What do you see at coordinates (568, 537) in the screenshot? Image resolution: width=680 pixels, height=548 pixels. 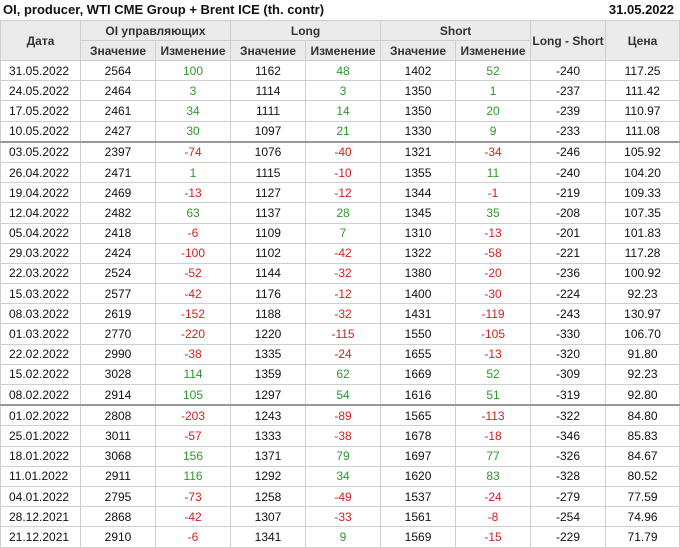 I see `cell: -229` at bounding box center [568, 537].